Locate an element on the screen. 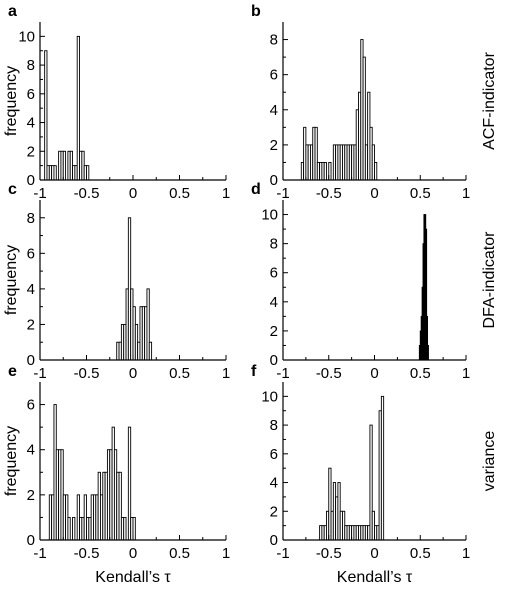 The image size is (508, 604). panel-letter: b is located at coordinates (256, 11).